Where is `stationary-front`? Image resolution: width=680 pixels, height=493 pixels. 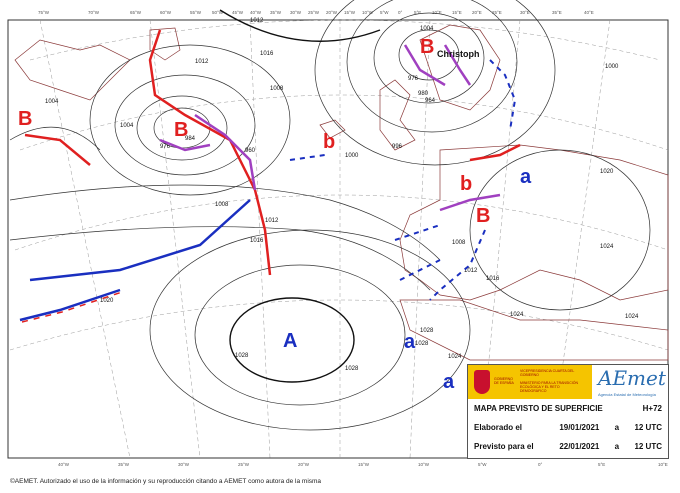
stationary-front is located at coordinates (72, 307).